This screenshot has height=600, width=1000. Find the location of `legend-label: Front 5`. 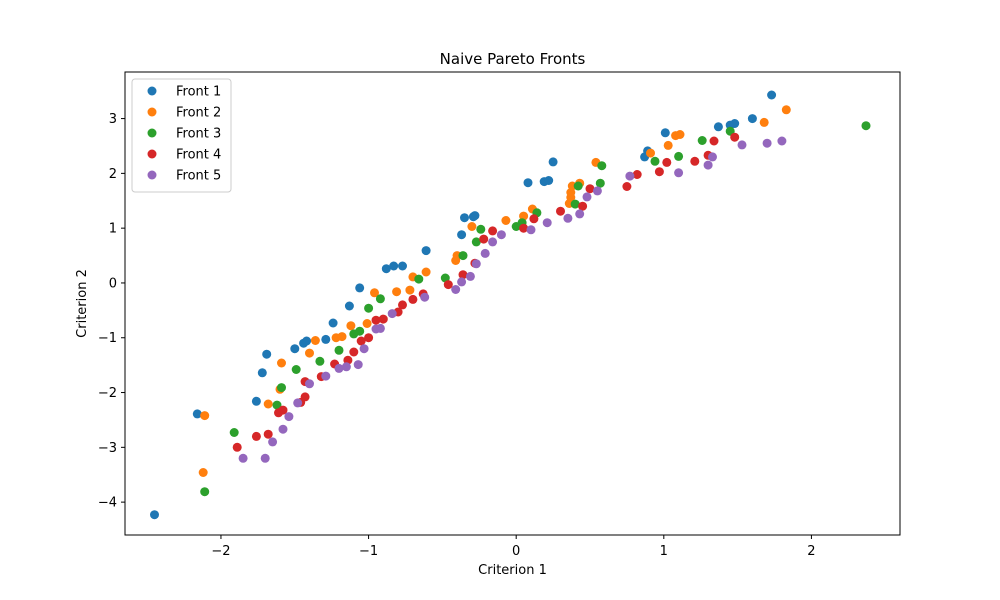

legend-label: Front 5 is located at coordinates (198, 176).